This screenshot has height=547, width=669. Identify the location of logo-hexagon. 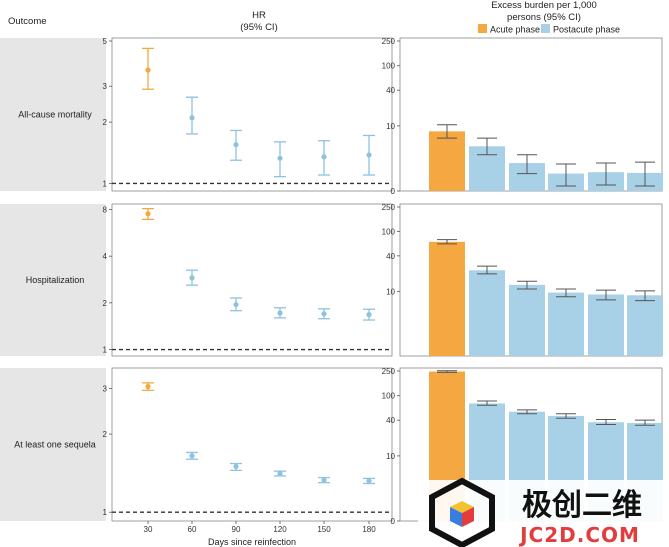
(462, 512).